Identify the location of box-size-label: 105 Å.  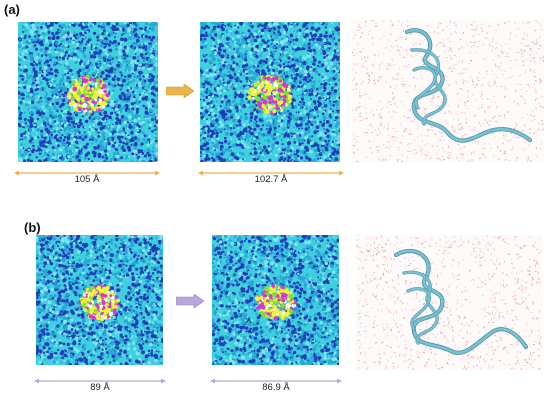
(87, 179).